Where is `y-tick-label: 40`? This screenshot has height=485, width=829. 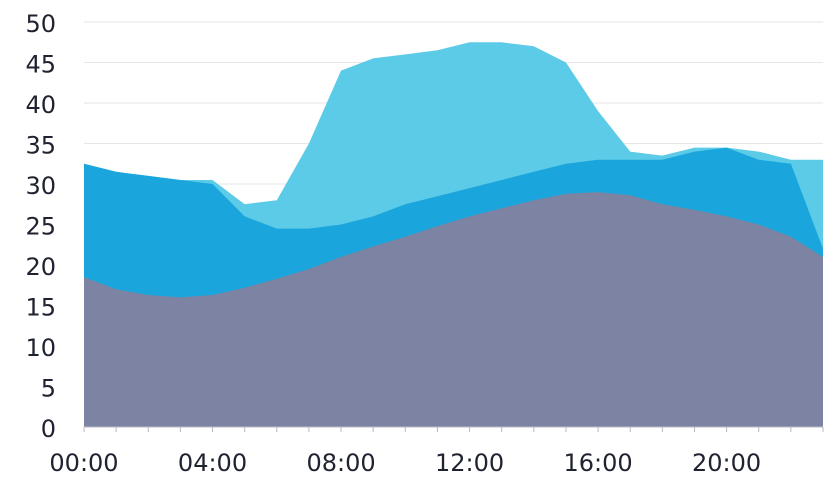
y-tick-label: 40 is located at coordinates (40, 105).